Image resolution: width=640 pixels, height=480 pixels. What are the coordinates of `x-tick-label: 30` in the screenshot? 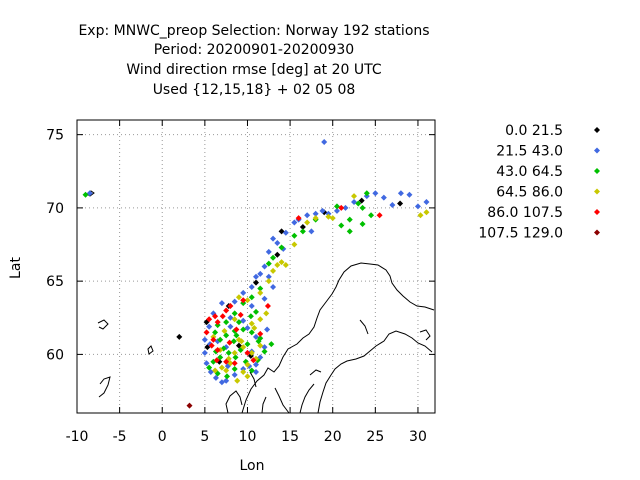 It's located at (418, 437).